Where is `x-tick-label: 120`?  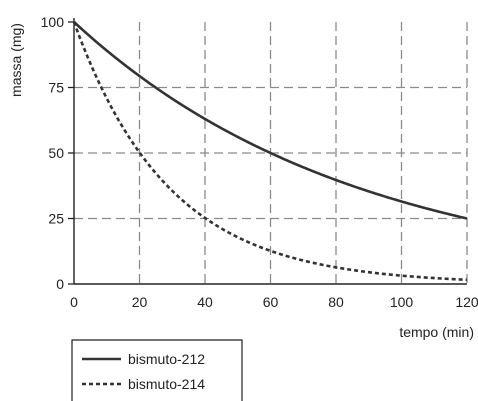 x-tick-label: 120 is located at coordinates (466, 302).